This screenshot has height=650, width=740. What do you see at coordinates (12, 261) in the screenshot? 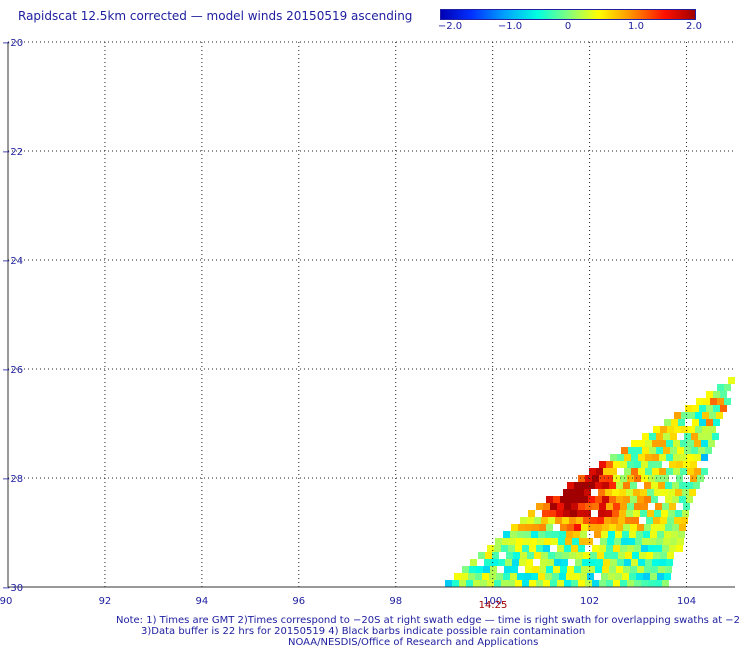
I see `y-tick-label: −24` at bounding box center [12, 261].